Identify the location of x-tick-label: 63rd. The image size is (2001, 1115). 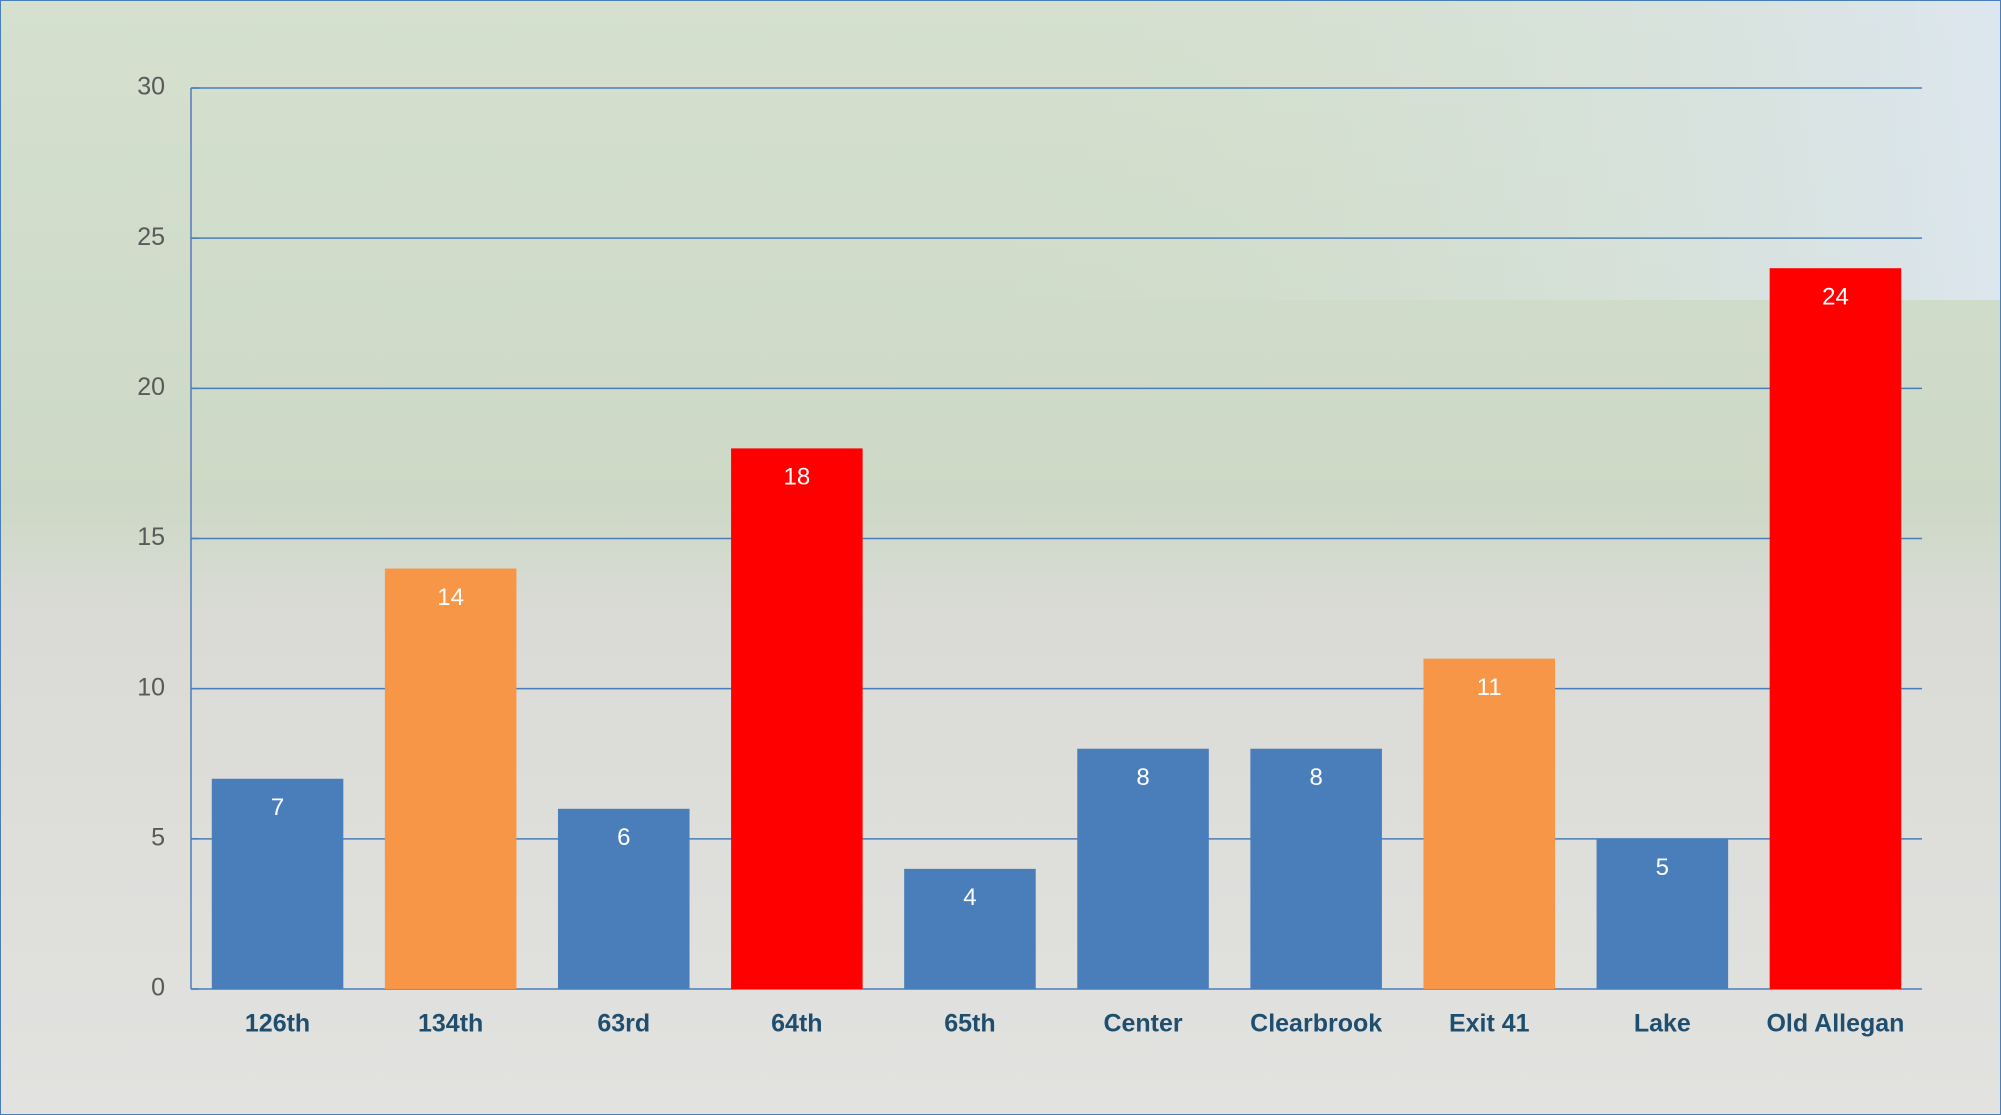
(623, 1024).